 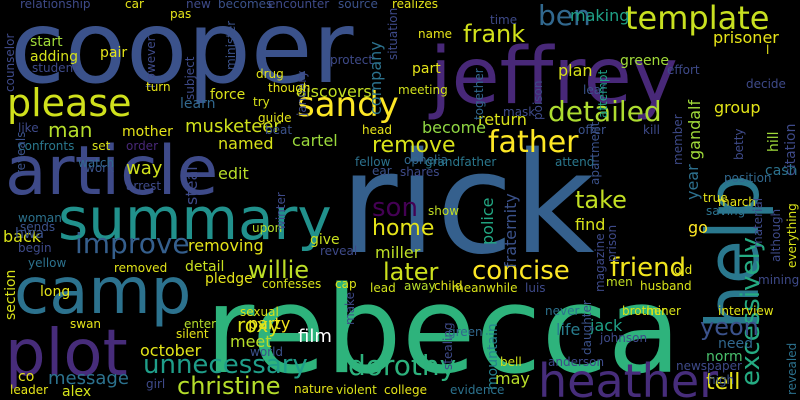 I want to click on word-although: although, so click(x=776, y=235).